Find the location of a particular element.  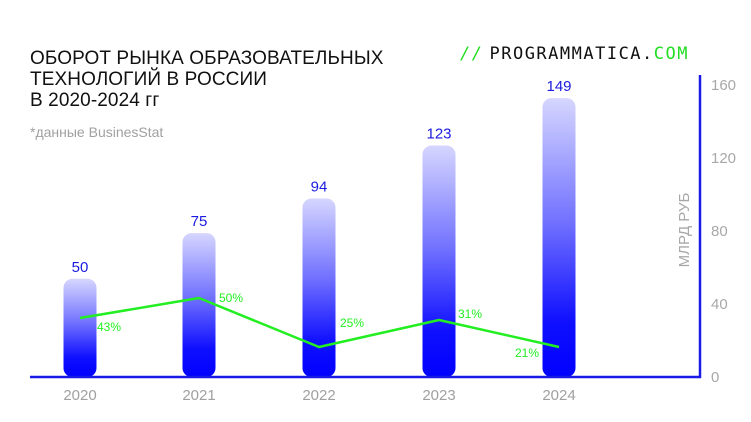

chart-title-line-3: В 2020-2024 гг is located at coordinates (95, 100).